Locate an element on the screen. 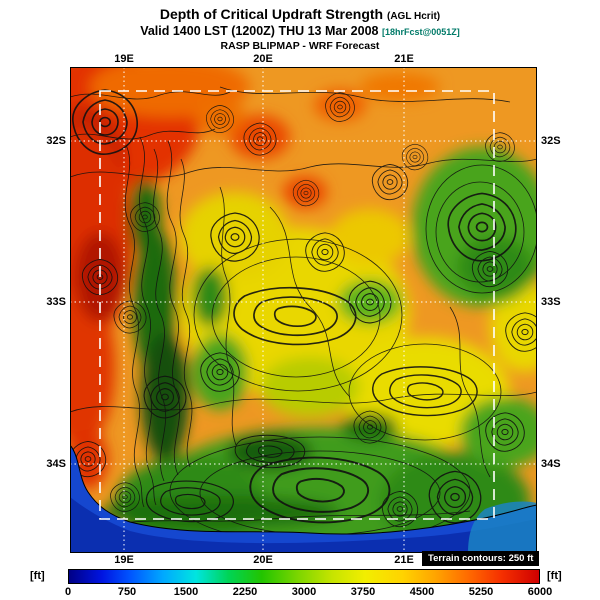 The image size is (600, 600). colorbar is located at coordinates (304, 576).